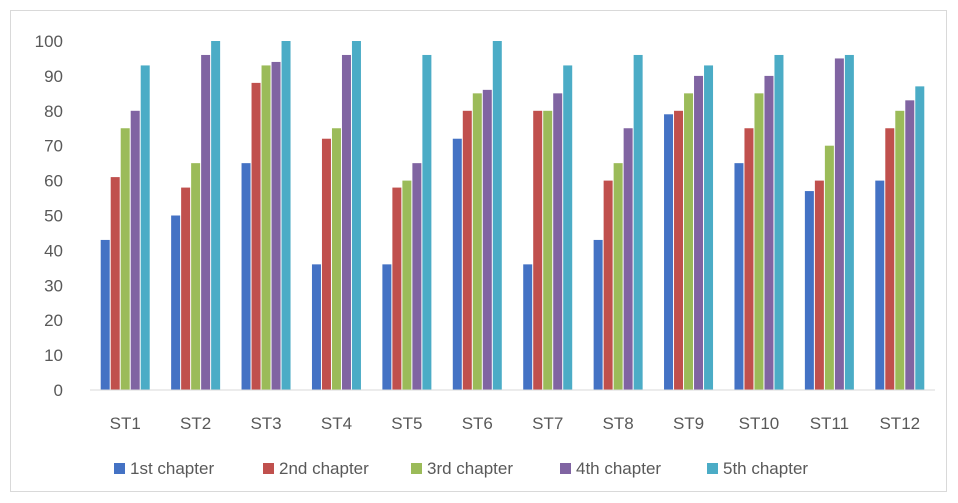 The height and width of the screenshot is (503, 958). What do you see at coordinates (125, 423) in the screenshot?
I see `x-tick-label: ST1` at bounding box center [125, 423].